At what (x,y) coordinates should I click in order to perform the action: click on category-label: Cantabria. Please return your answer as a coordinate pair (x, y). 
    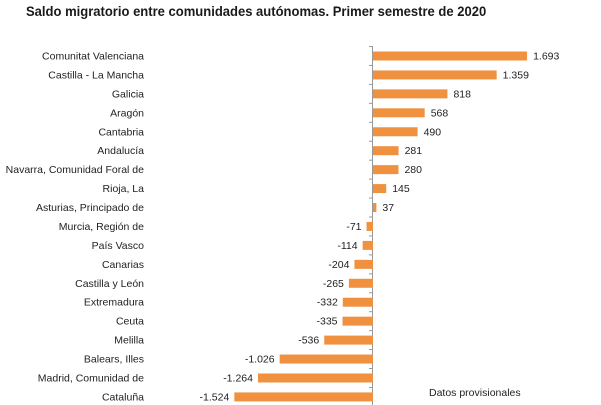
    Looking at the image, I should click on (121, 132).